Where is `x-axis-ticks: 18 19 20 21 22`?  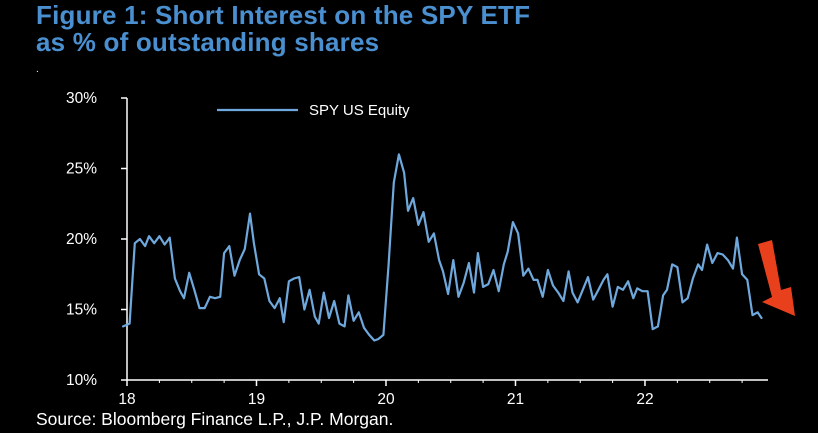 x-axis-ticks: 18 19 20 21 22 is located at coordinates (430, 394).